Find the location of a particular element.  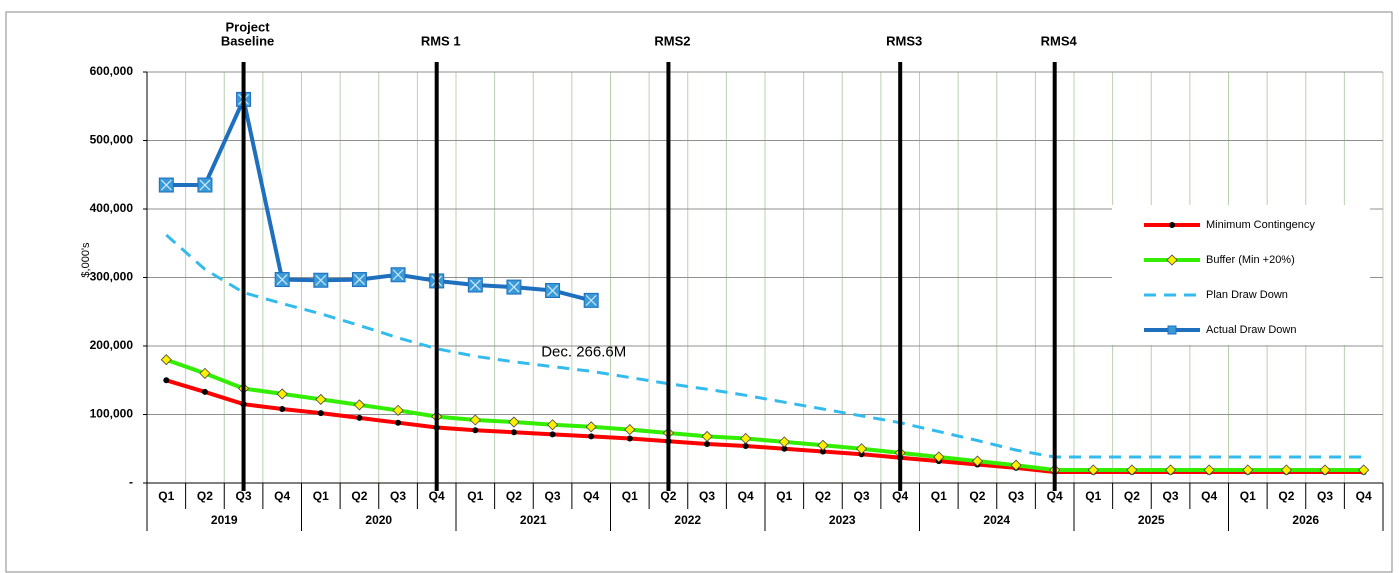

y-tick-label: 200,000 is located at coordinates (112, 345).